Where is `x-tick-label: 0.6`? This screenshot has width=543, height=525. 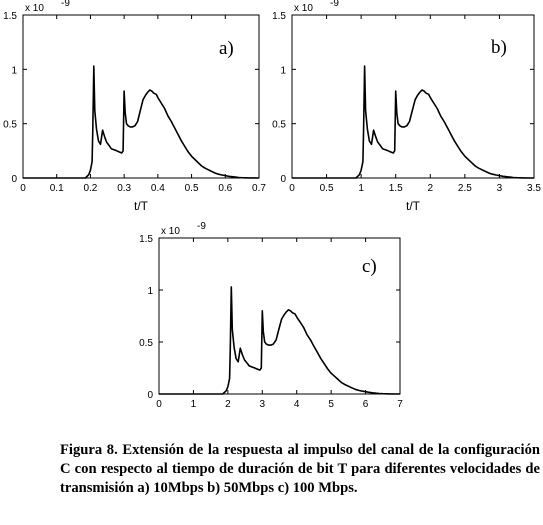 x-tick-label: 0.6 is located at coordinates (225, 188).